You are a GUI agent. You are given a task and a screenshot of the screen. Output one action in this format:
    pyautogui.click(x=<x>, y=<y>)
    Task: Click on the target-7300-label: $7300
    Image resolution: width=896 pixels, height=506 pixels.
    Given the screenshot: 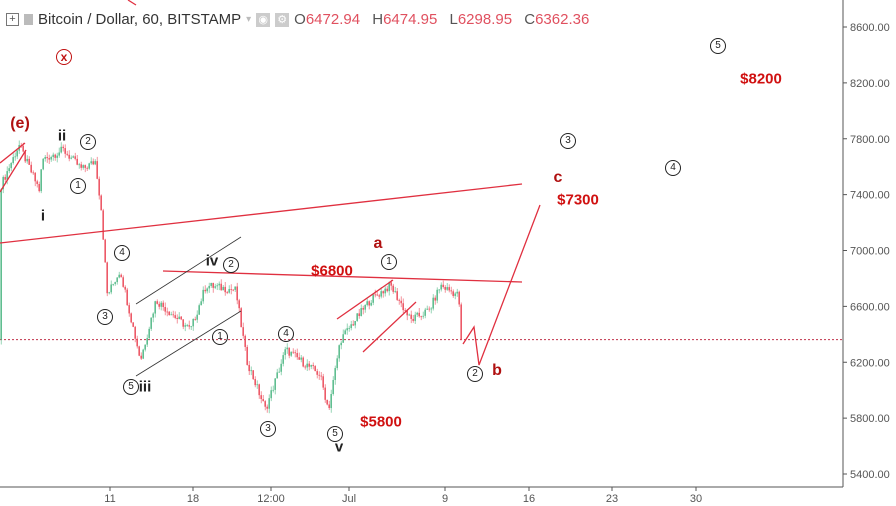 What is the action you would take?
    pyautogui.click(x=578, y=200)
    